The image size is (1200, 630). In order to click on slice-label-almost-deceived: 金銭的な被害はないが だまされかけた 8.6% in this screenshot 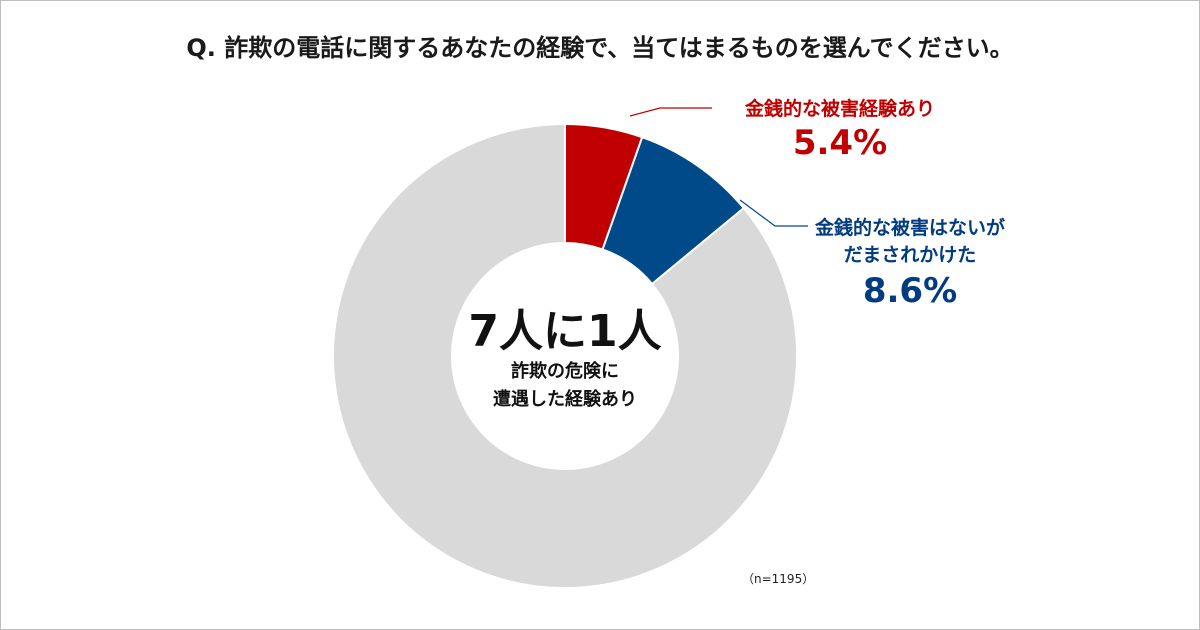, I will do `click(910, 263)`.